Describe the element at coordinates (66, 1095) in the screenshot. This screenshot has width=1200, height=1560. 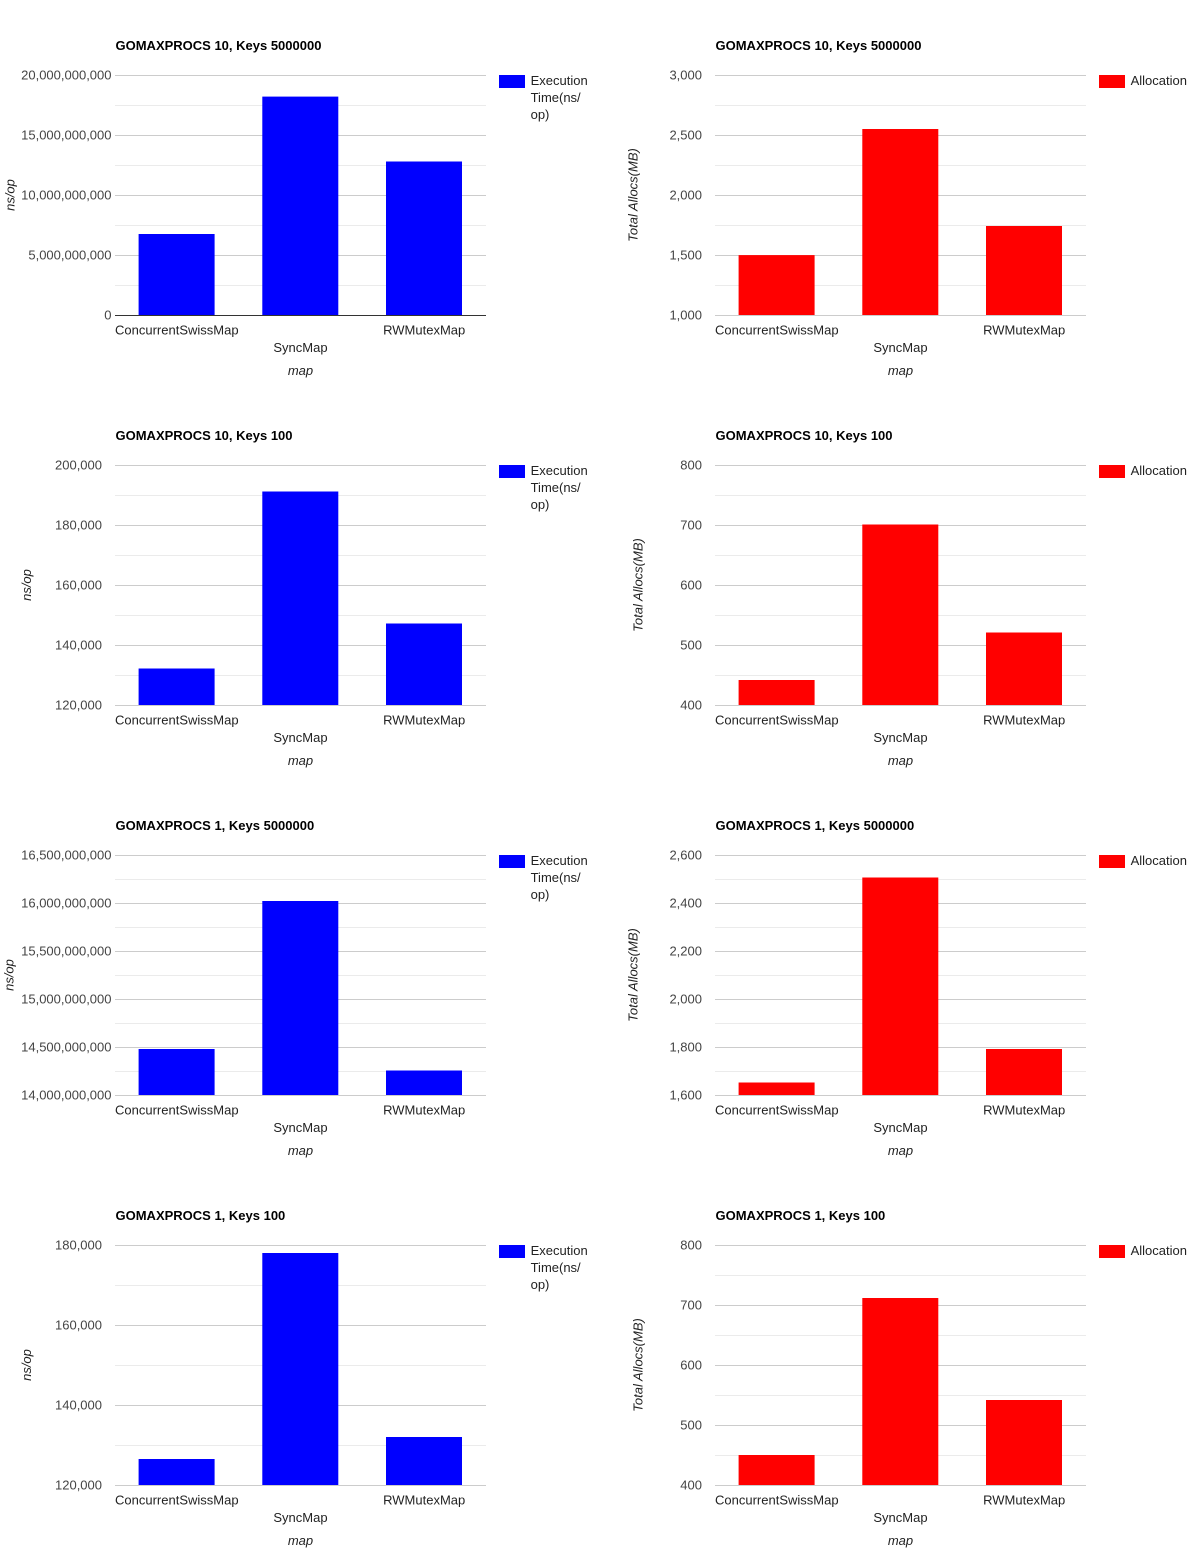
I see `svg-text: 14,000,000,000` at that location.